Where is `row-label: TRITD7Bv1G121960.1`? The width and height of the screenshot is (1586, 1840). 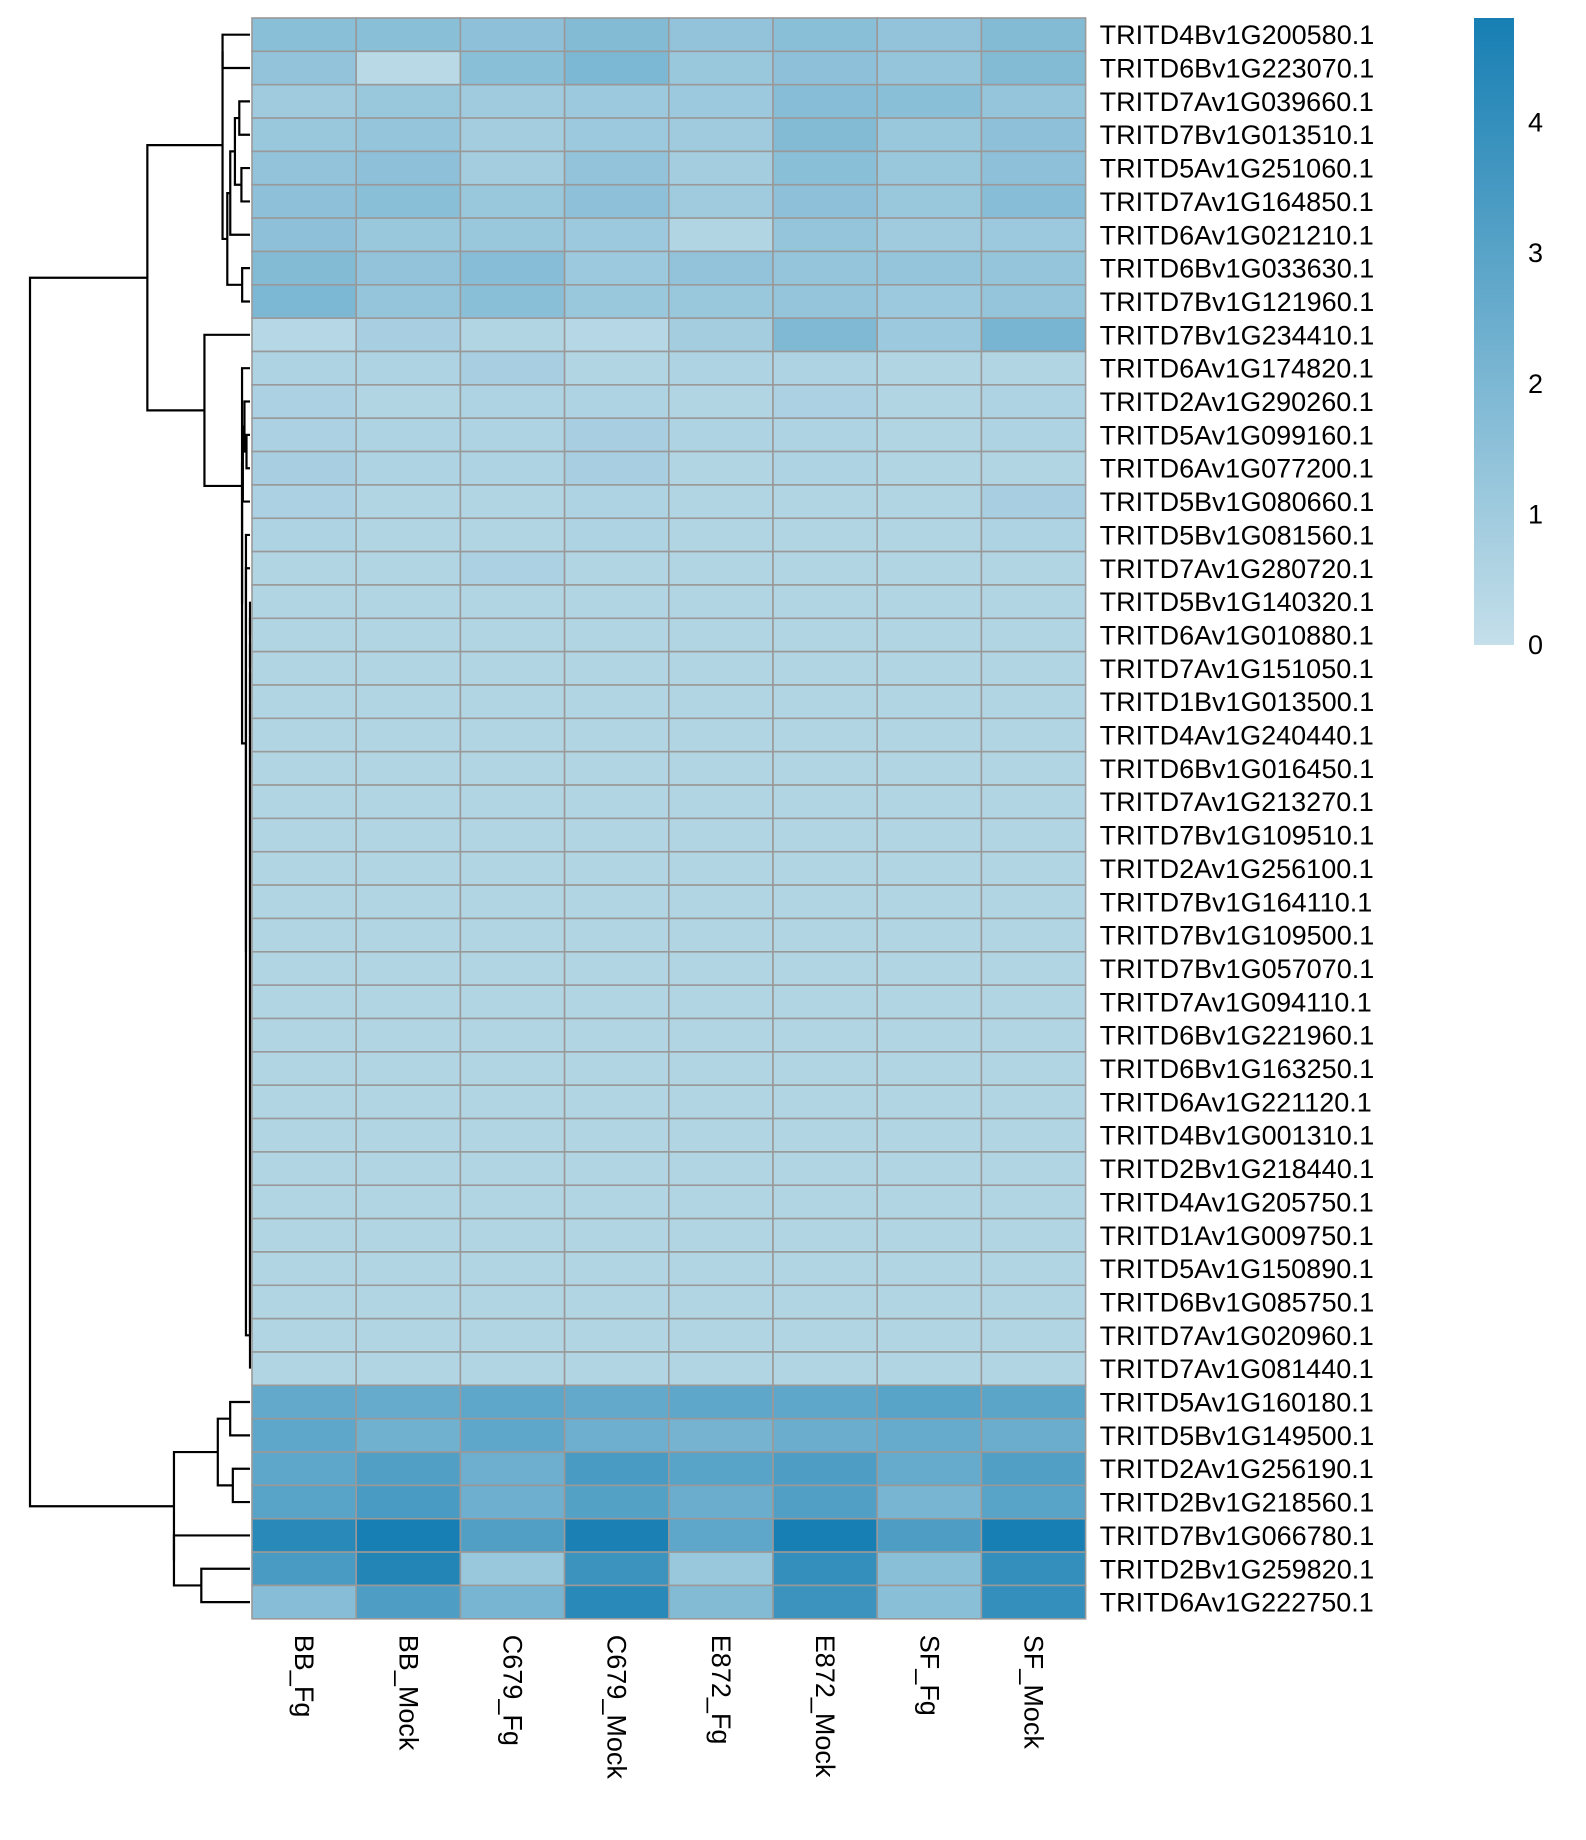 row-label: TRITD7Bv1G121960.1 is located at coordinates (1237, 302).